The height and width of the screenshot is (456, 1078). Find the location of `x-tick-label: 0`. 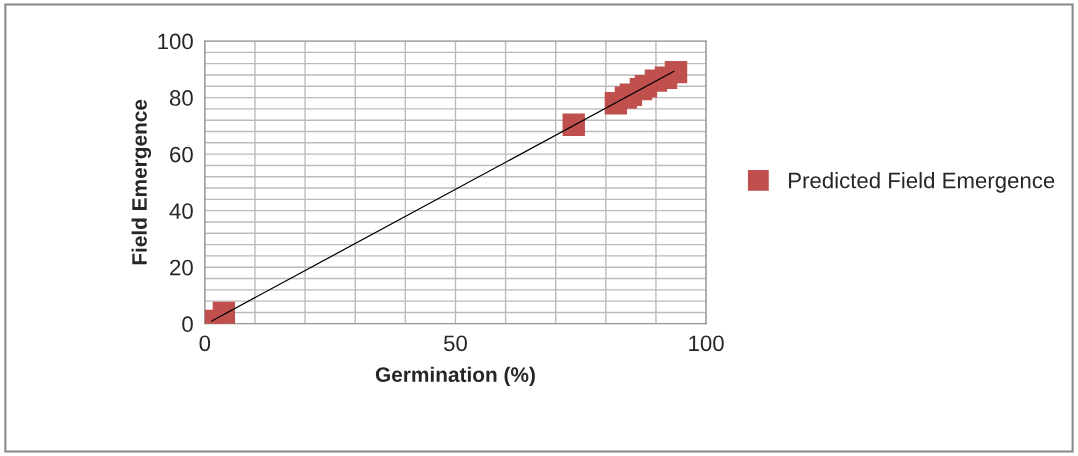

x-tick-label: 0 is located at coordinates (205, 343).